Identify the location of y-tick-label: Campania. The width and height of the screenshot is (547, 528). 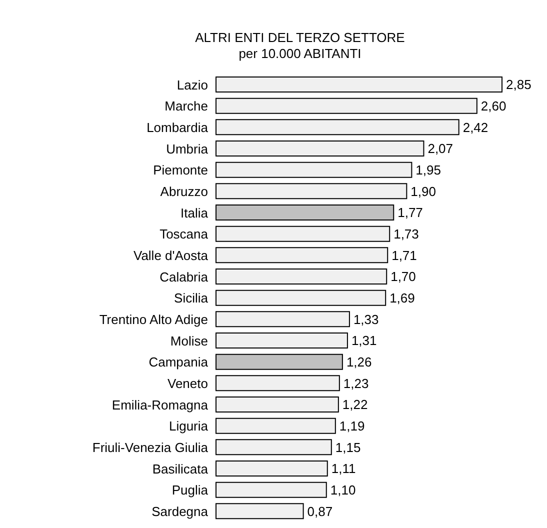
(178, 362).